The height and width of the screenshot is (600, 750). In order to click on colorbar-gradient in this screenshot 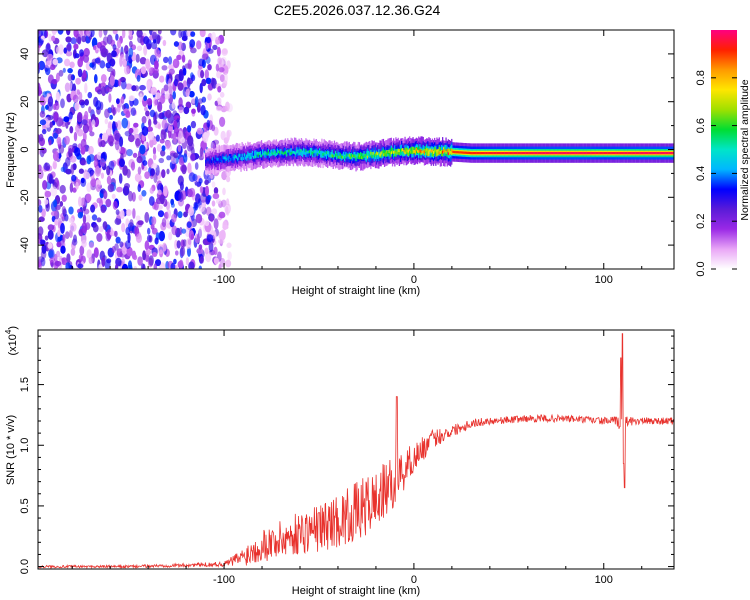, I will do `click(724, 149)`.